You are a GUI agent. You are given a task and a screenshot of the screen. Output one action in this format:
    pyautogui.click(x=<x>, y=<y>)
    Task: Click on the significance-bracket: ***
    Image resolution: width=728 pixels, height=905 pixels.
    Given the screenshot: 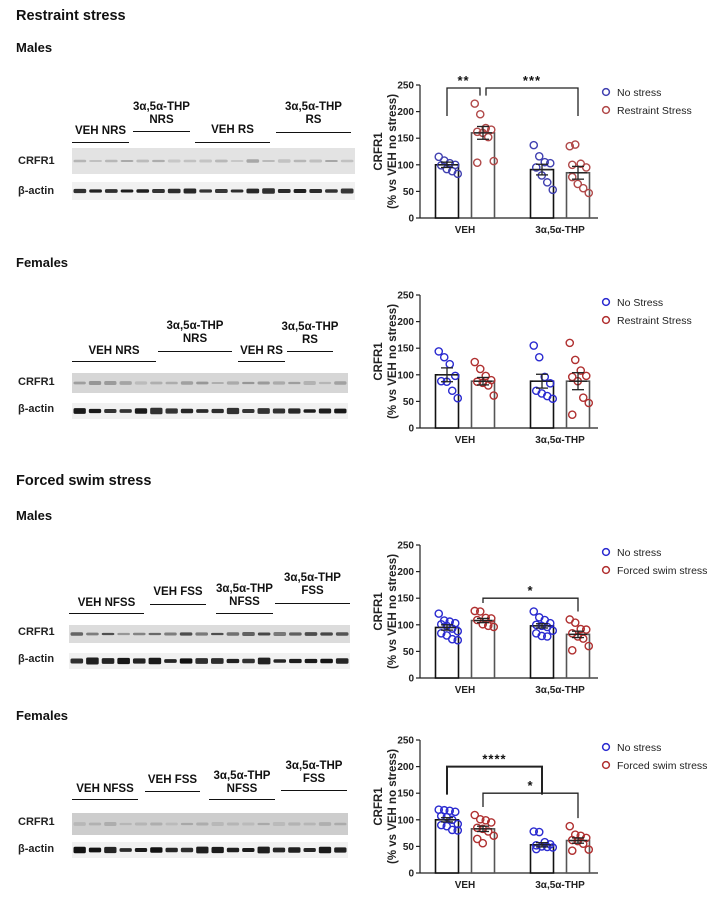 What is the action you would take?
    pyautogui.click(x=532, y=94)
    